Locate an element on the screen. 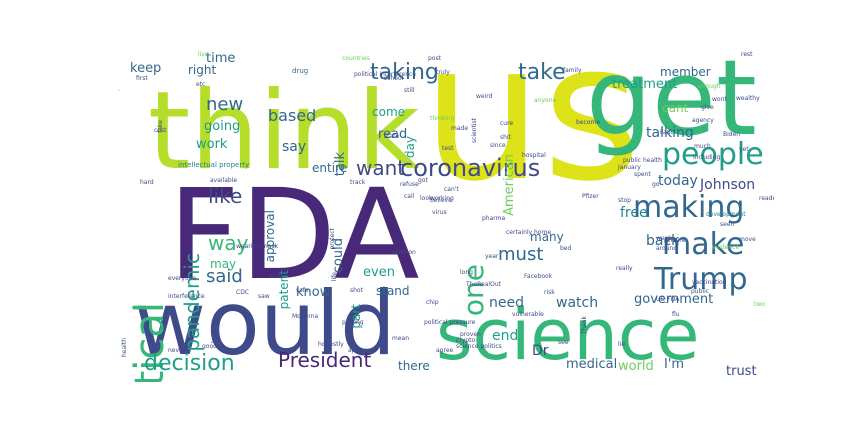  word-everyone: everyone is located at coordinates (182, 278).